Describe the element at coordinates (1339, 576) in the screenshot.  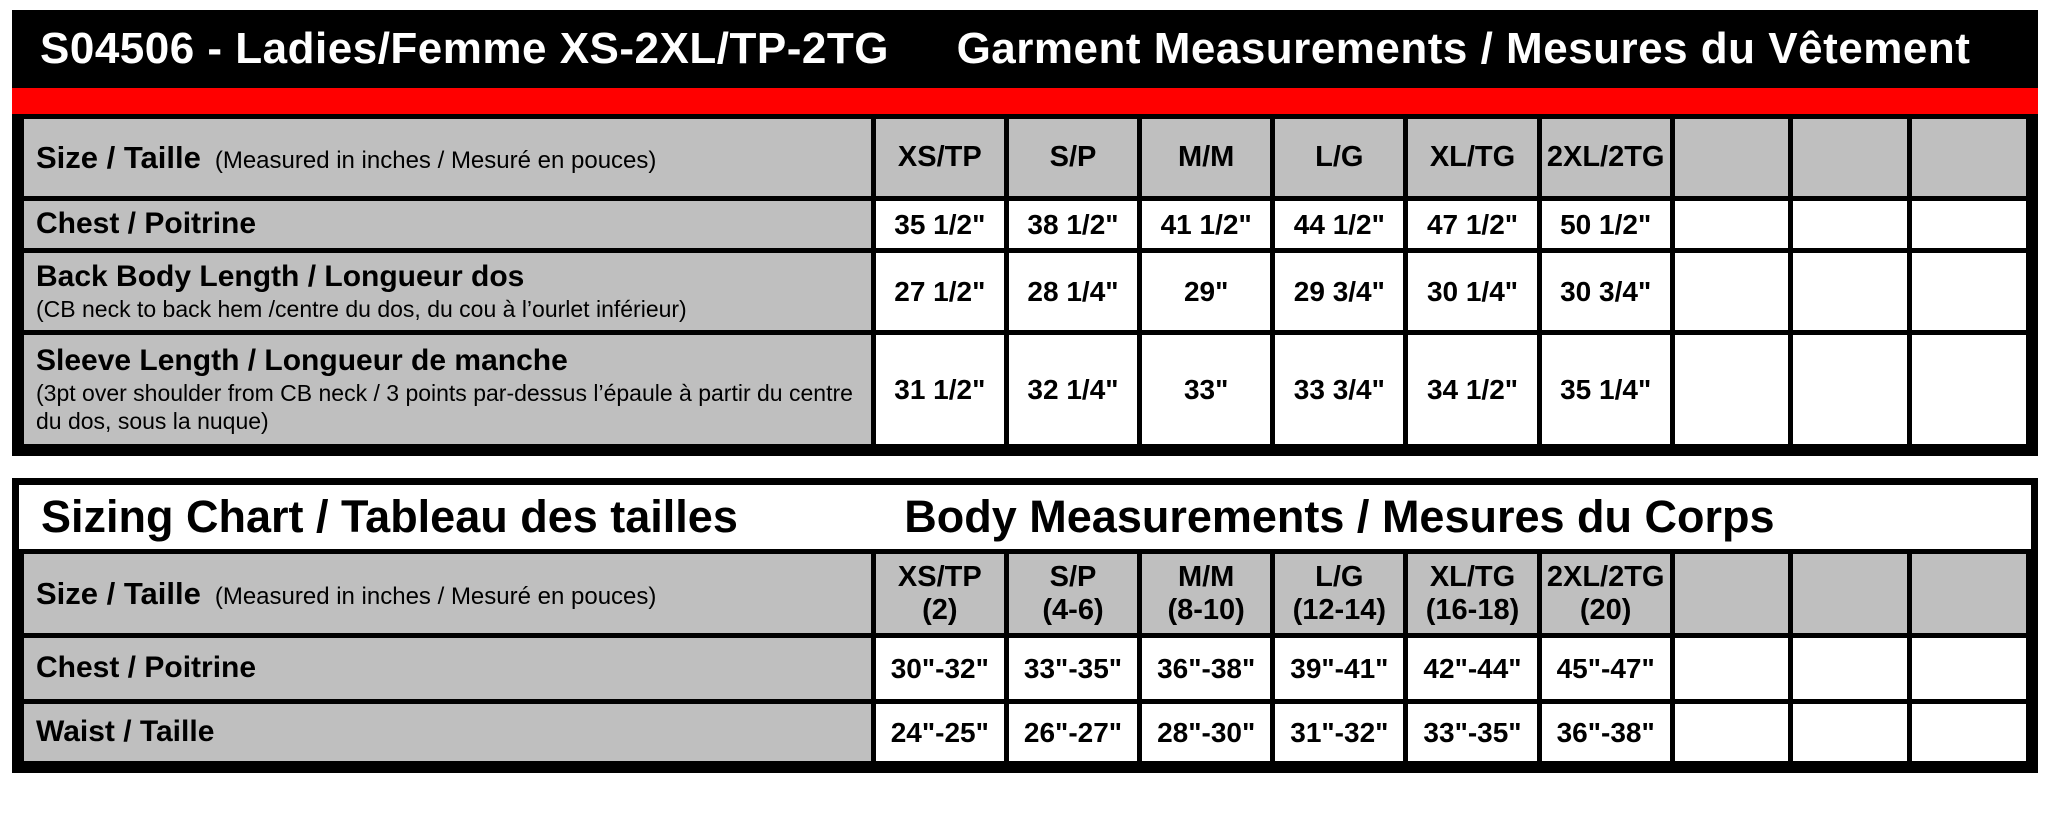
I see `size-name: L/G` at that location.